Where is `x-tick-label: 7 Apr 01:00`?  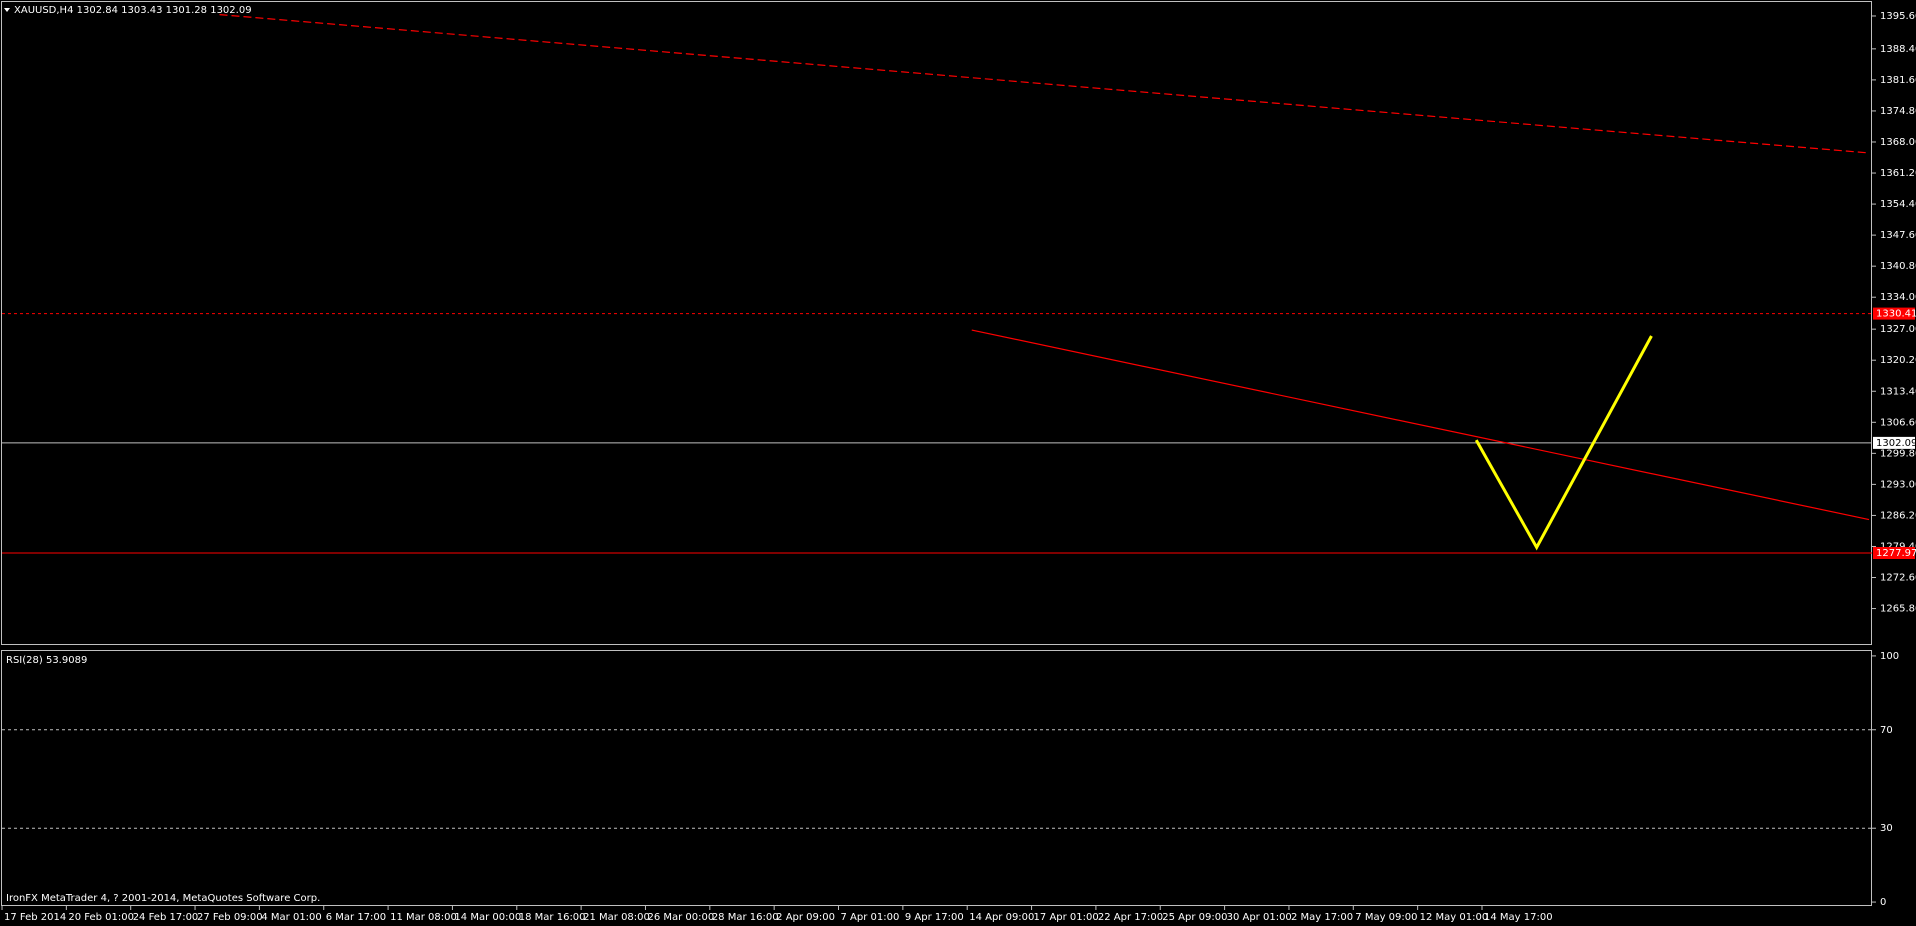
x-tick-label: 7 Apr 01:00 is located at coordinates (870, 917).